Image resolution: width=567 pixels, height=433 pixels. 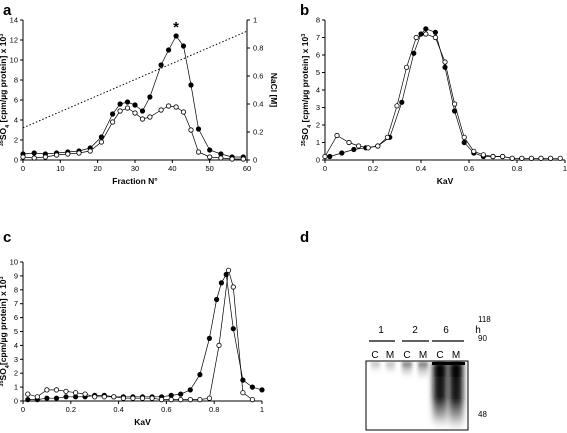 What do you see at coordinates (304, 10) in the screenshot?
I see `panel-label-b: b` at bounding box center [304, 10].